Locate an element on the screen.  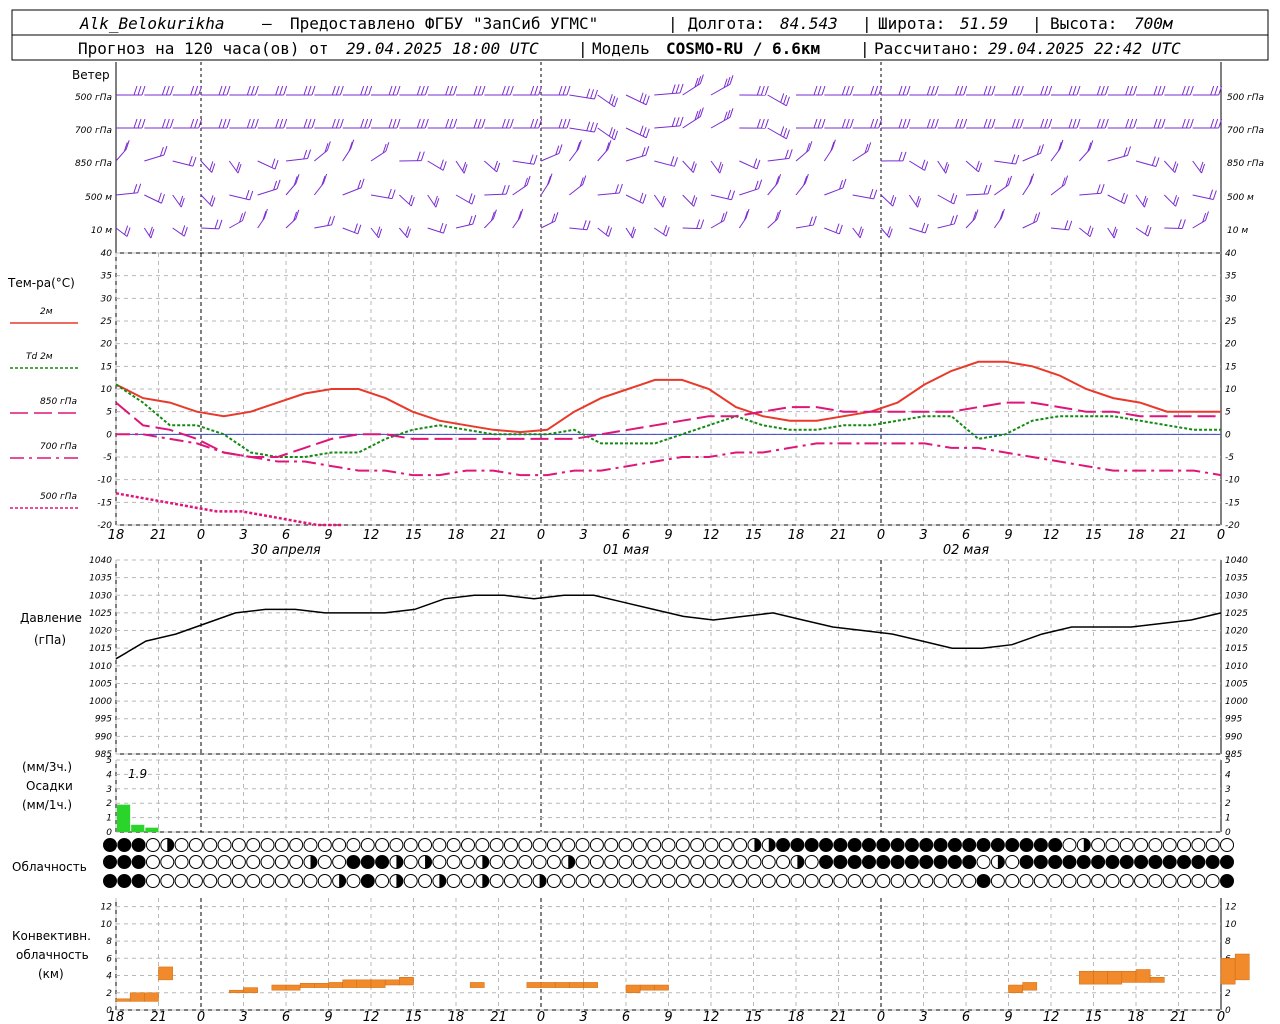
precip-unit-bottom: (мм/1ч.) is located at coordinates (47, 805).